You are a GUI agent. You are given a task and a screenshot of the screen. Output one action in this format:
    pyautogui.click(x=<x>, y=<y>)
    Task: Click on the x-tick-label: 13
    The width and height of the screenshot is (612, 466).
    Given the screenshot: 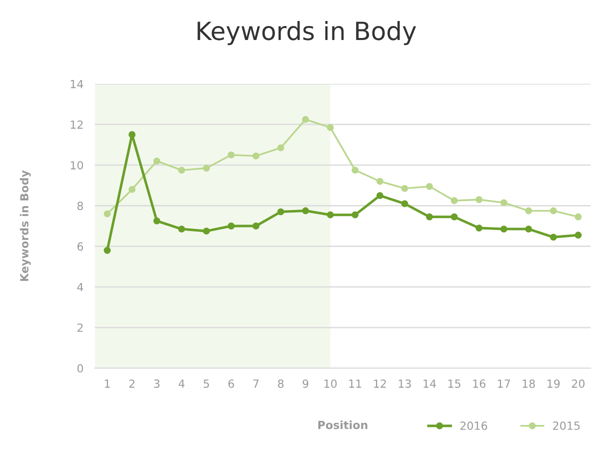 What is the action you would take?
    pyautogui.click(x=404, y=383)
    